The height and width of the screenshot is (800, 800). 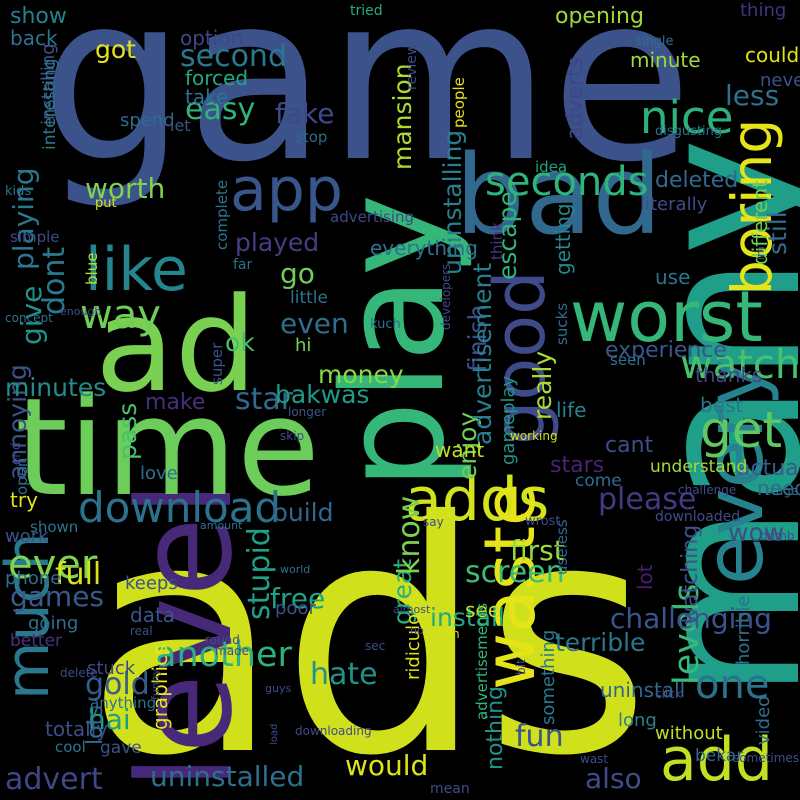 I want to click on word-stuck: stuck, so click(x=111, y=668).